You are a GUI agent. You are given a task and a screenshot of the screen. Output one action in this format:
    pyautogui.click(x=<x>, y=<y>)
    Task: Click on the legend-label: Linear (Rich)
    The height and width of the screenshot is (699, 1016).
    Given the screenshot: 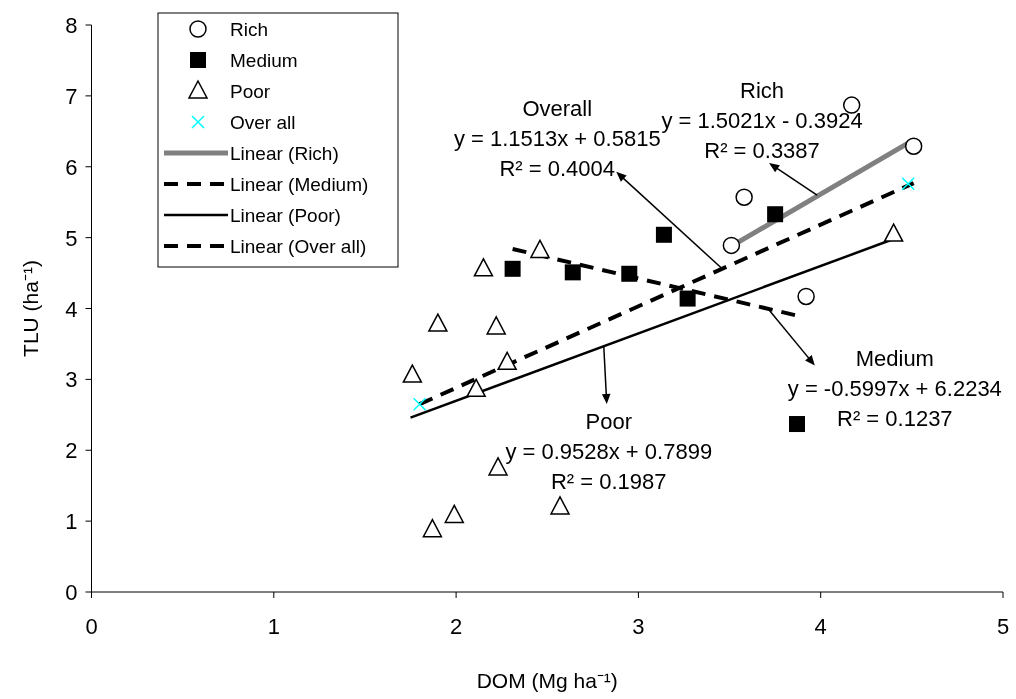 What is the action you would take?
    pyautogui.click(x=284, y=153)
    